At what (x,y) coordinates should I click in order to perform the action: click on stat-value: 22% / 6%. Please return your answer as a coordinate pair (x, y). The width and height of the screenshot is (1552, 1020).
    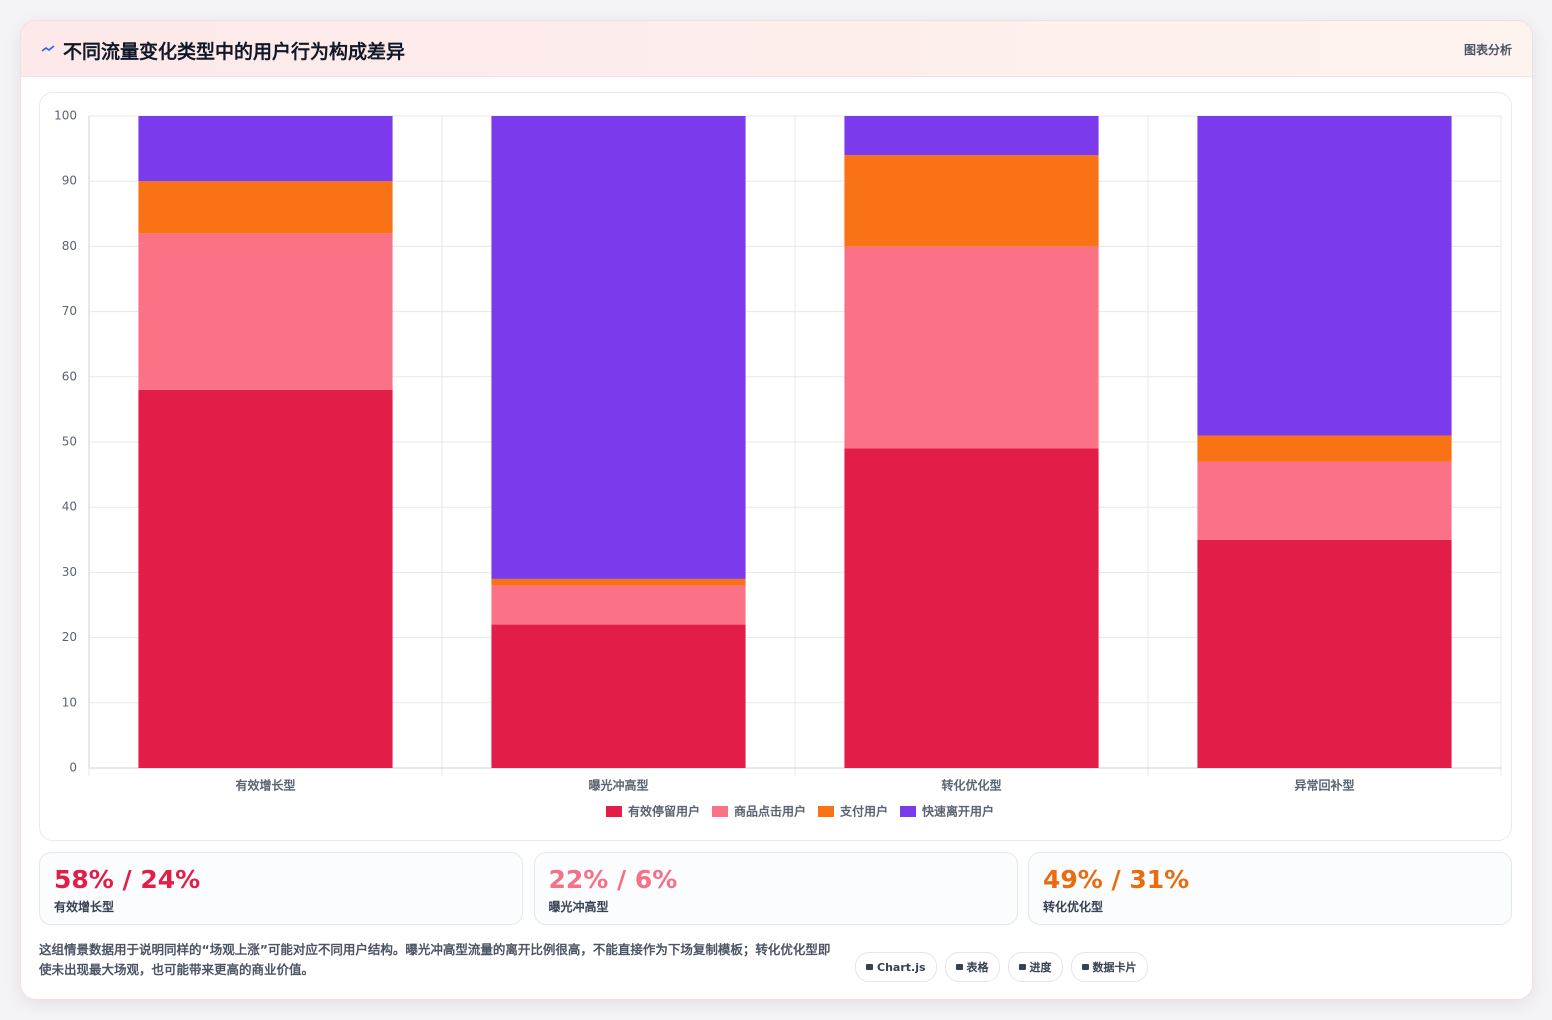
    Looking at the image, I should click on (613, 879).